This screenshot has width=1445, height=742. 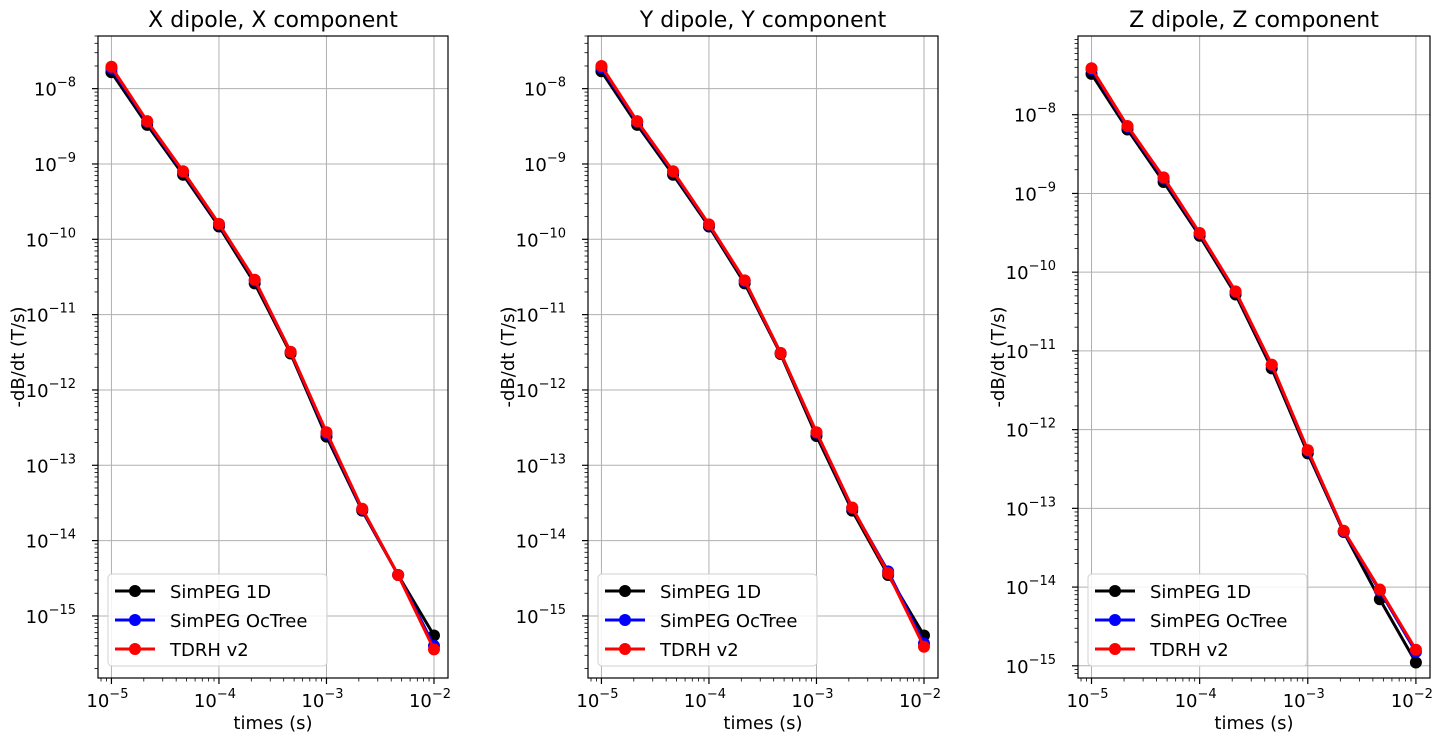 I want to click on chart-title: X dipole, X component, so click(x=273, y=20).